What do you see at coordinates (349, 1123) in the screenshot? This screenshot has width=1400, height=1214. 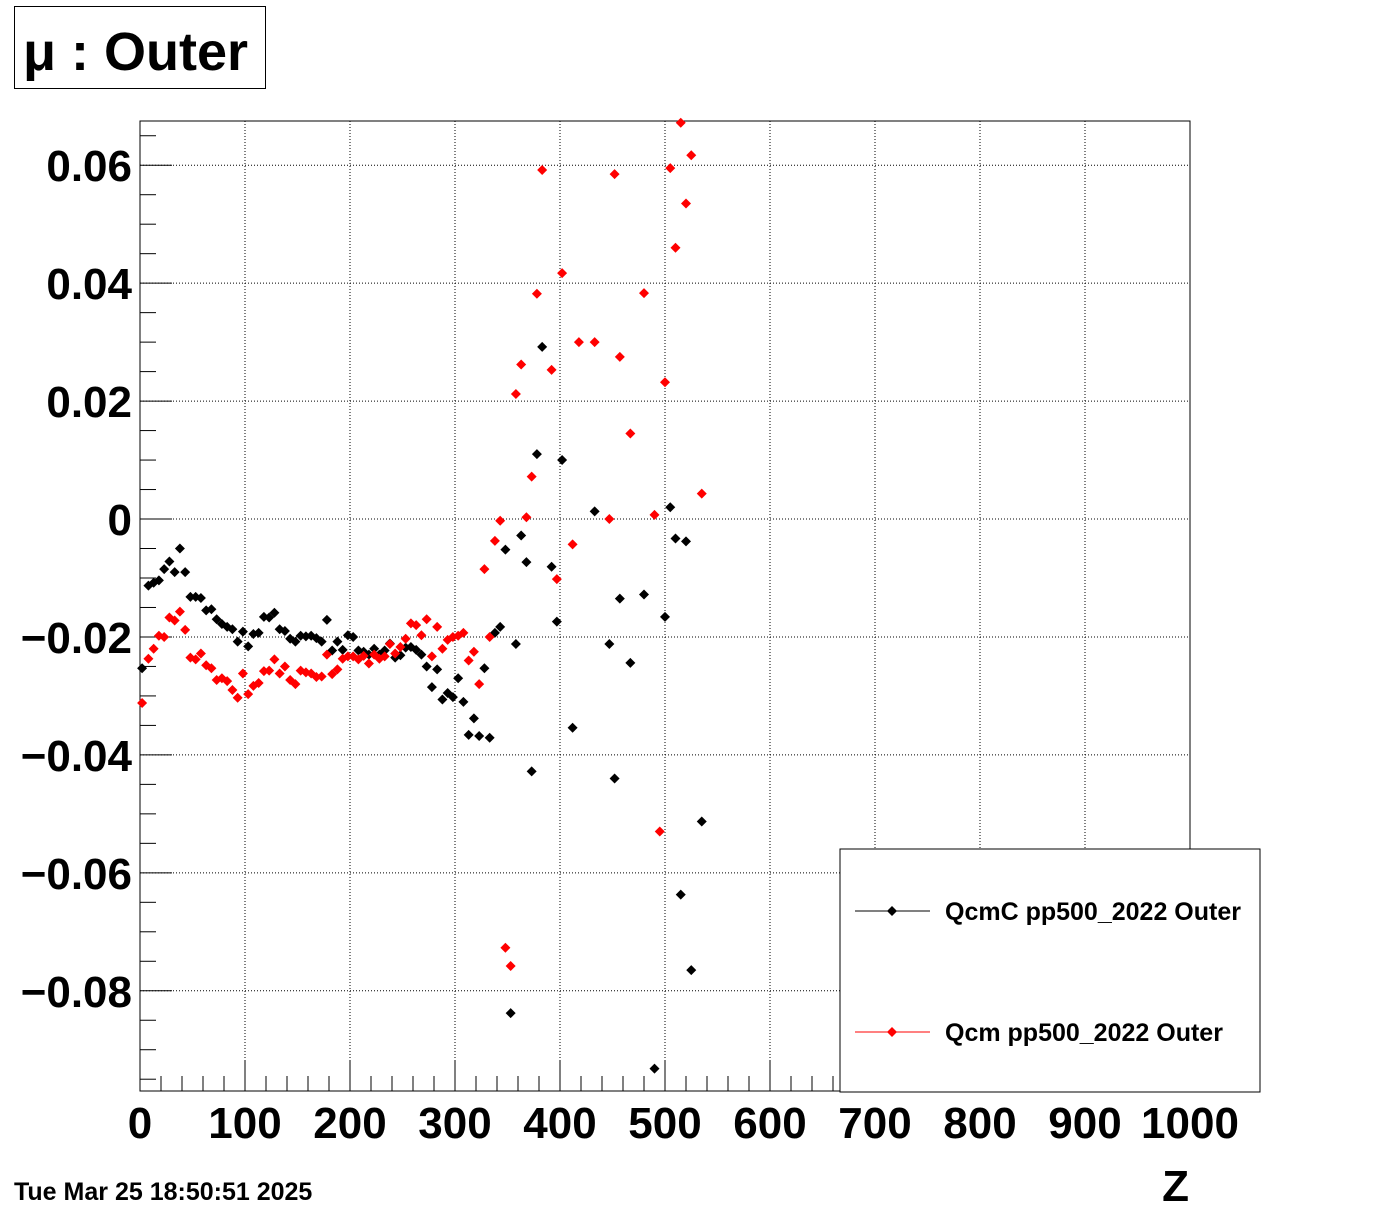 I see `x-tick-label: 200` at bounding box center [349, 1123].